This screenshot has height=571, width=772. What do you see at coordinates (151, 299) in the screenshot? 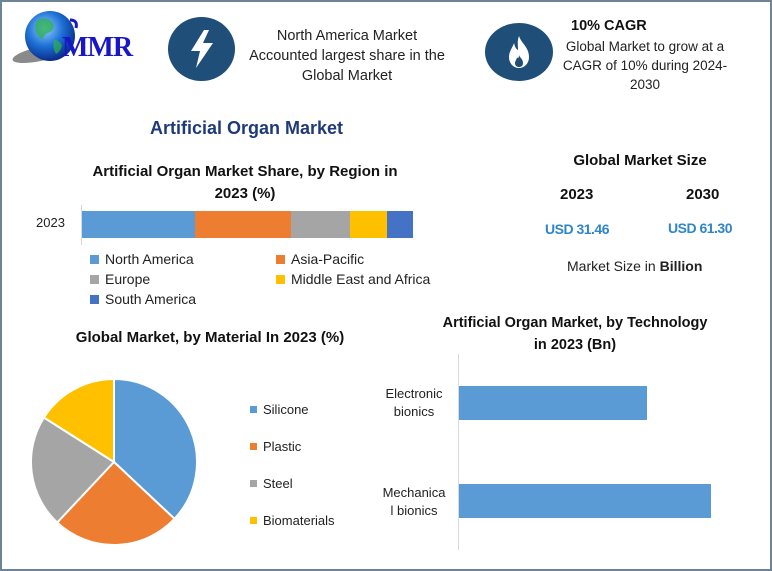
I see `legend-label: South America` at bounding box center [151, 299].